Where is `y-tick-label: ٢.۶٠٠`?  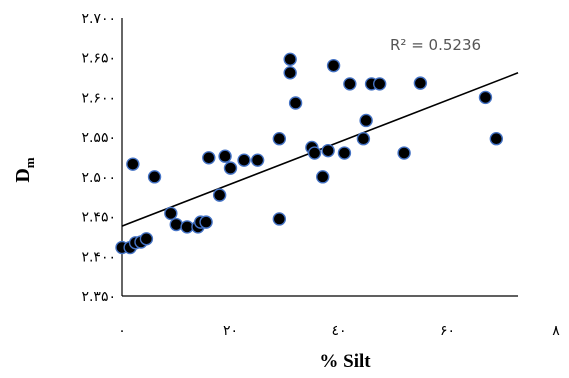
y-tick-label: ٢.۶٠٠ is located at coordinates (98, 98).